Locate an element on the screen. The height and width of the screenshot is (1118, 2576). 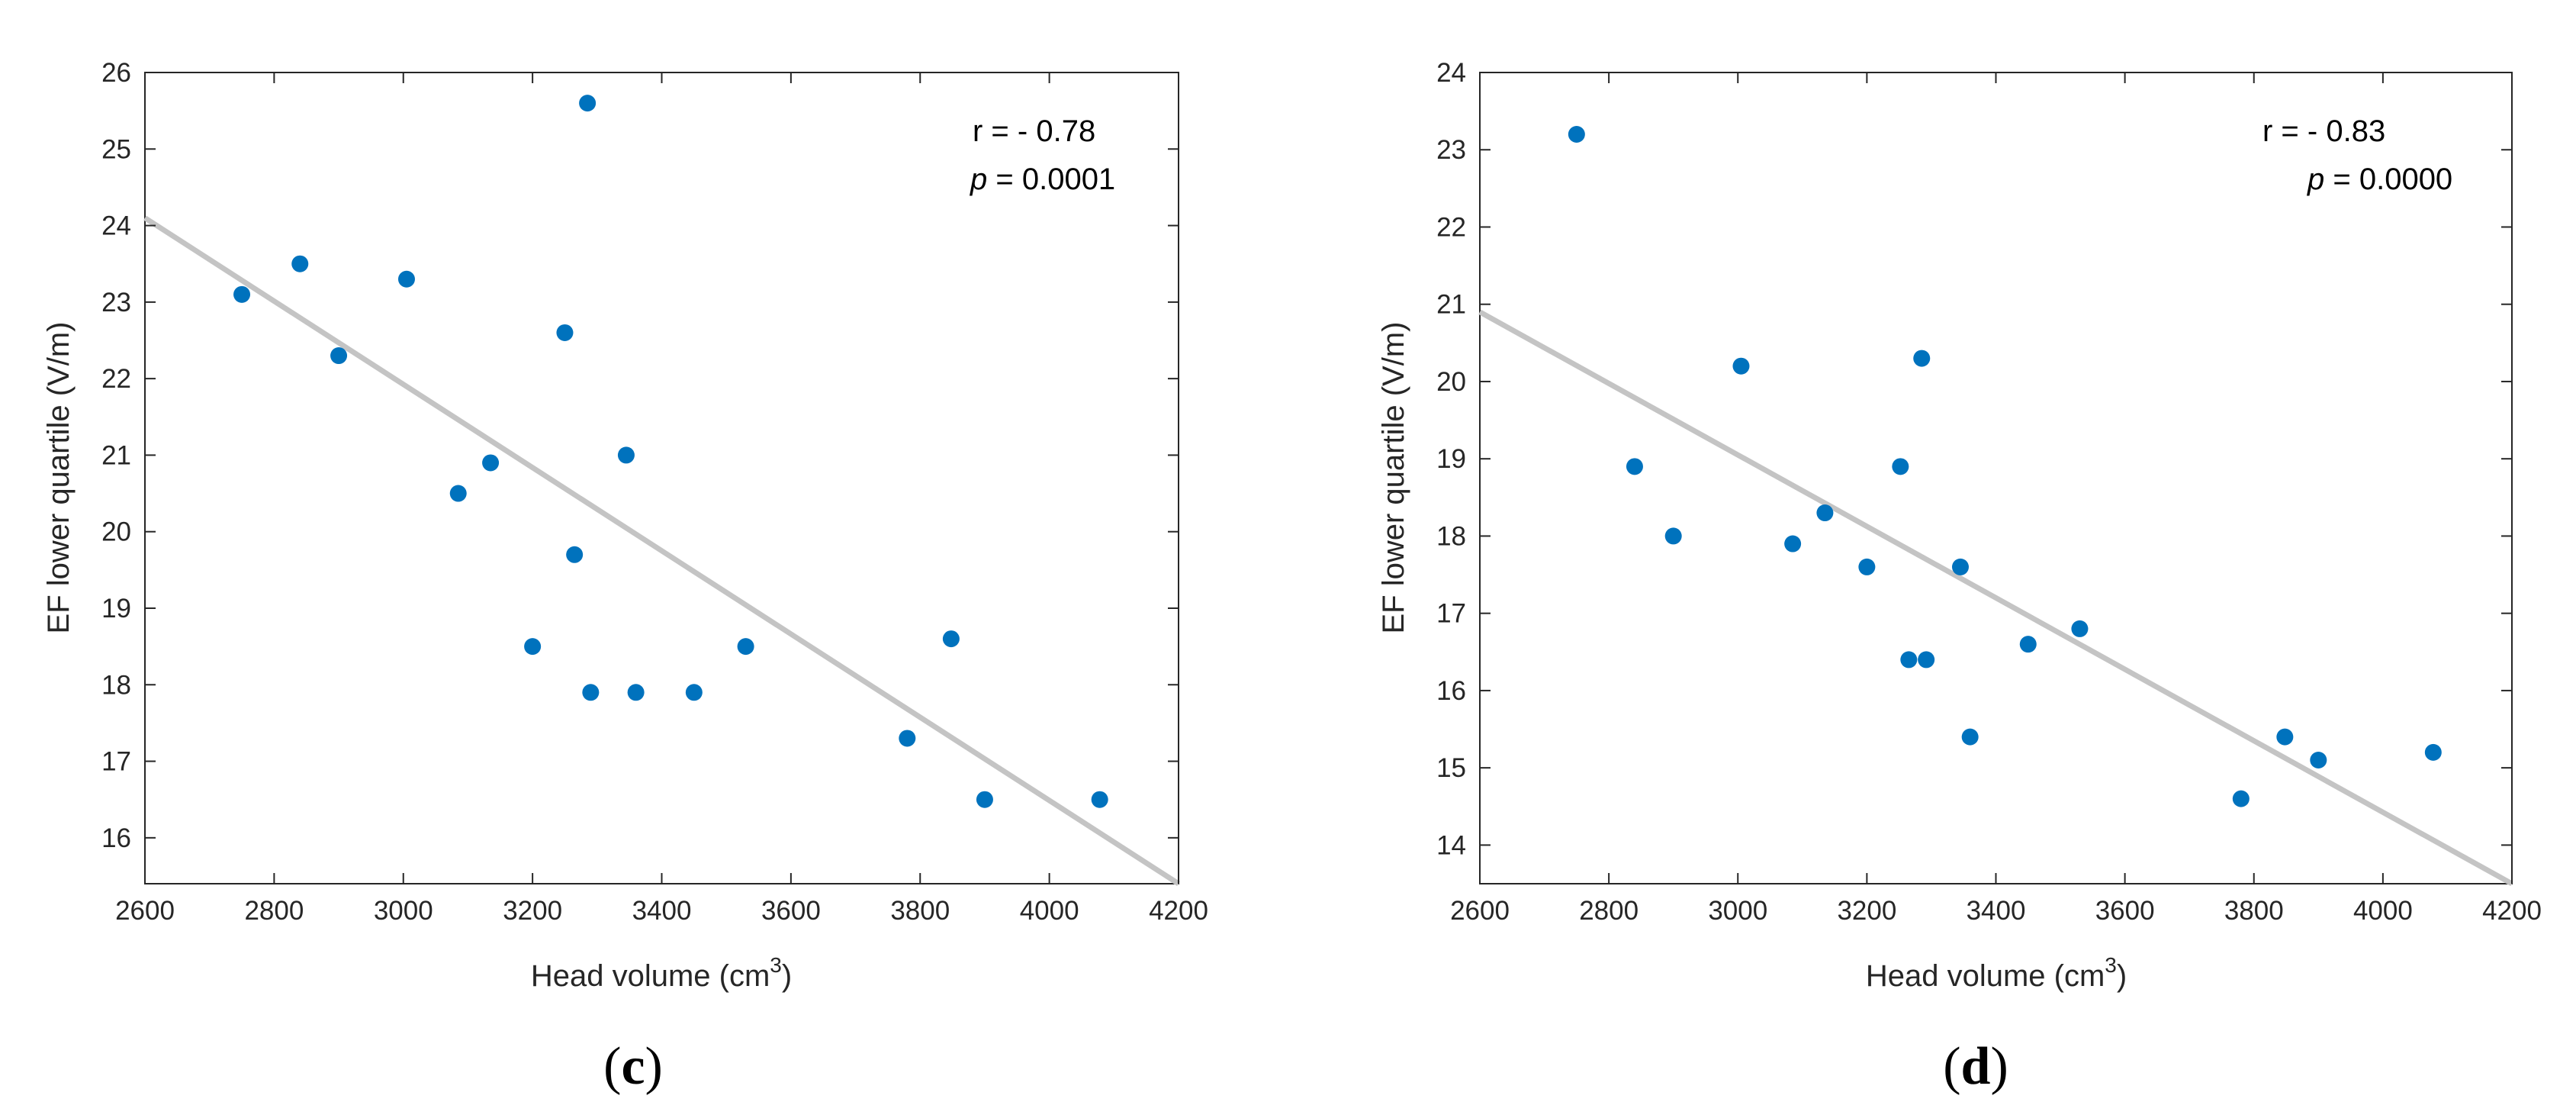
r-annotation: r = - 0.78 is located at coordinates (1034, 131).